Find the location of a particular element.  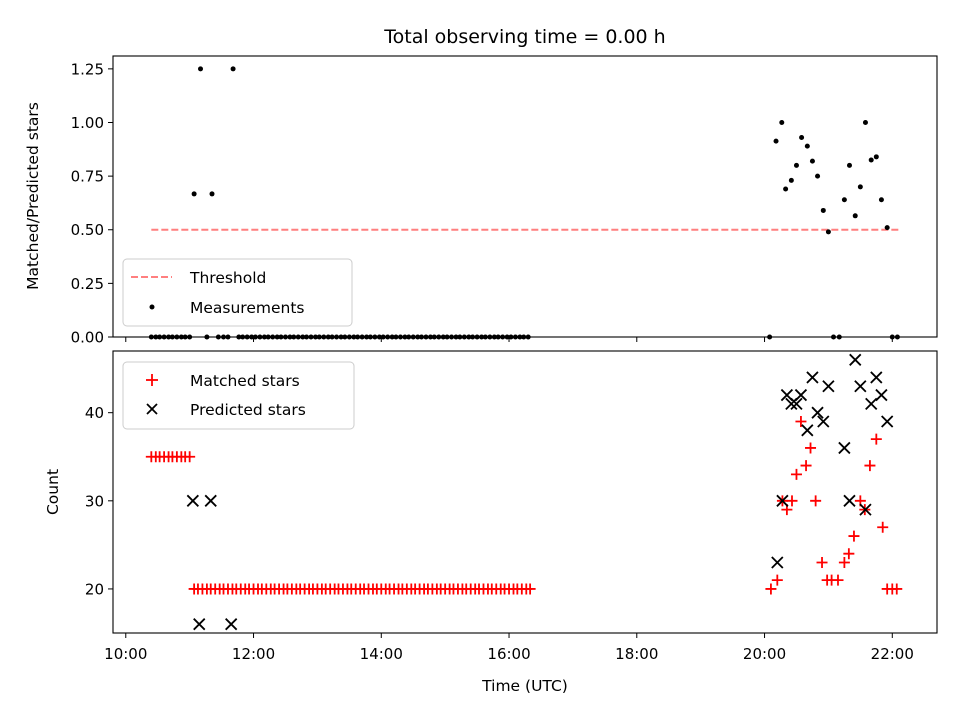

bottom-x-tick-label: 14:00 is located at coordinates (381, 654).